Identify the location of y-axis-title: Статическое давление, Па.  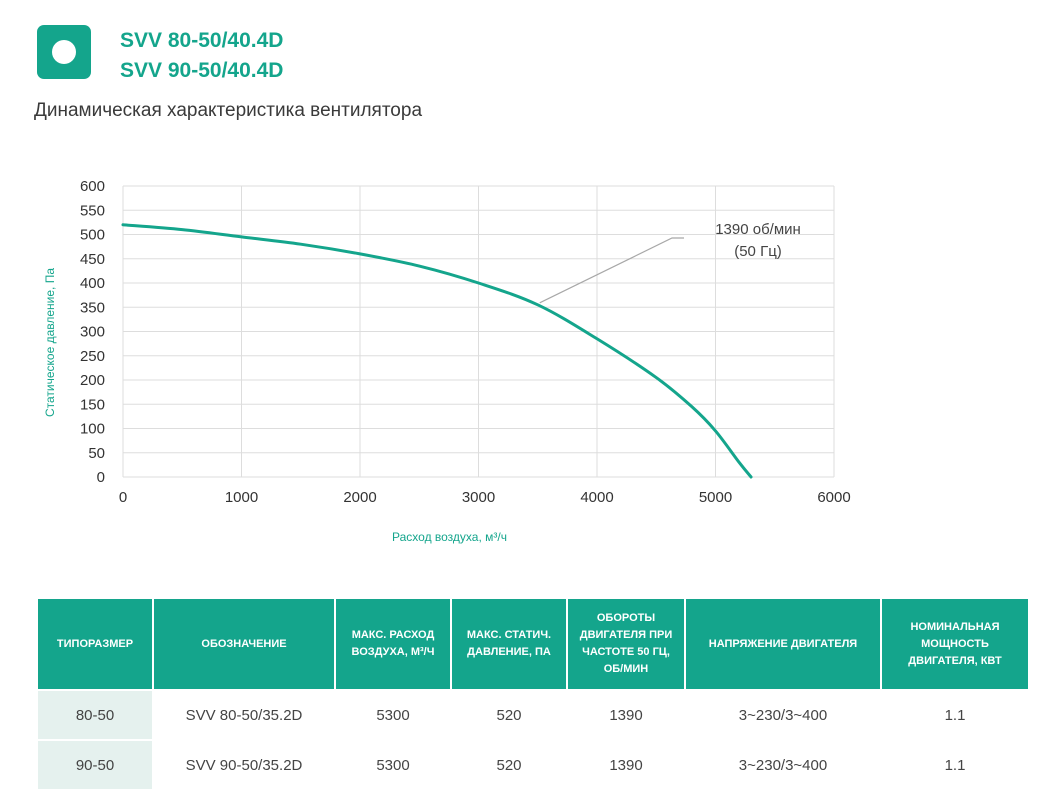
(50, 342).